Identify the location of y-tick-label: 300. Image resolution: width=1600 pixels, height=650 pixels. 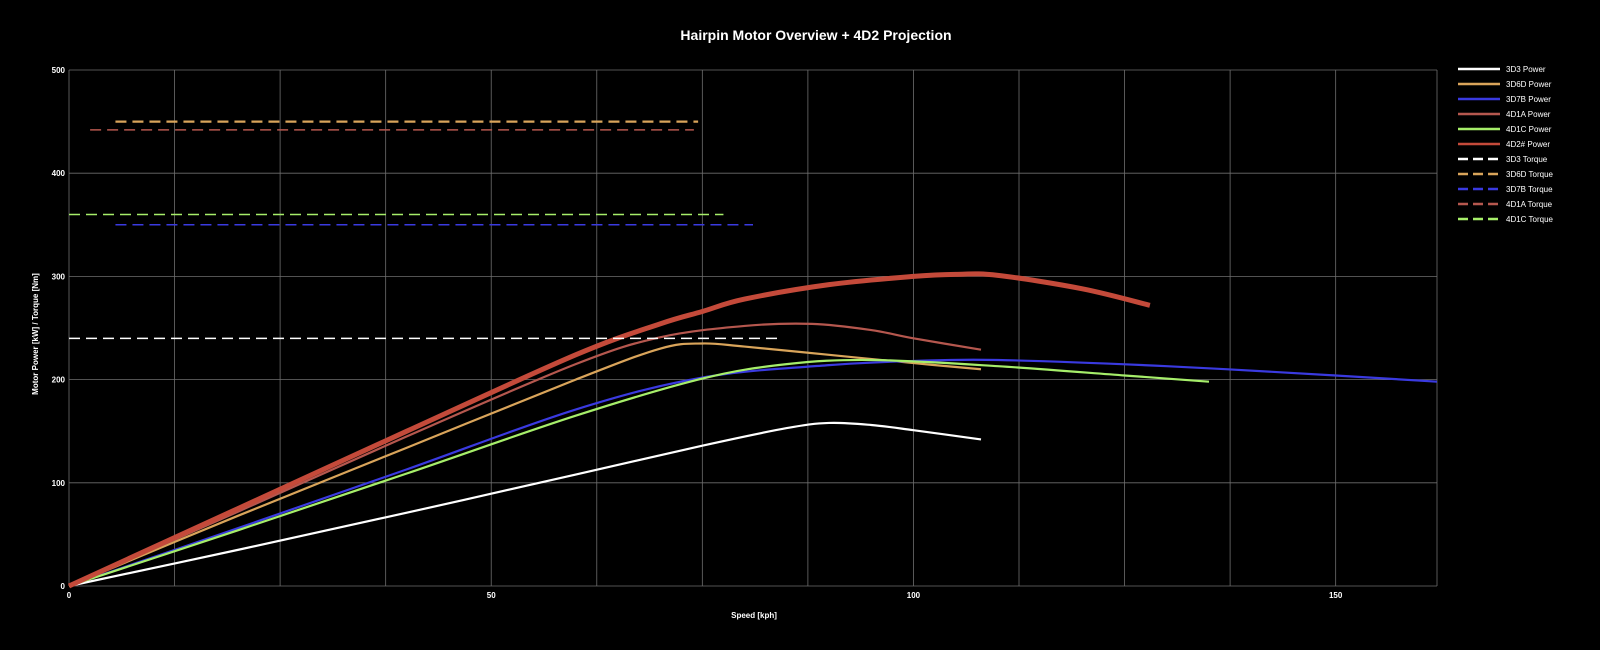
(59, 276).